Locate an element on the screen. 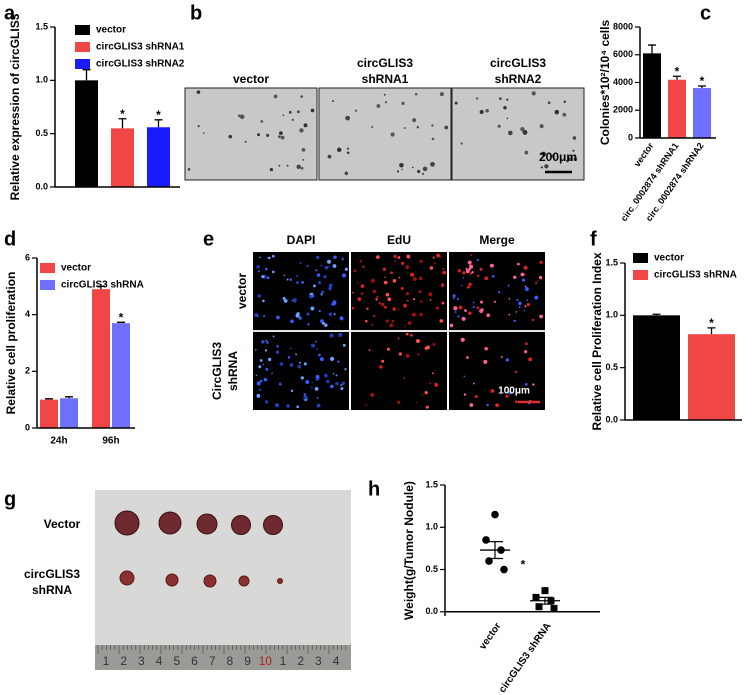  y-tick-label: 6000 is located at coordinates (623, 54).